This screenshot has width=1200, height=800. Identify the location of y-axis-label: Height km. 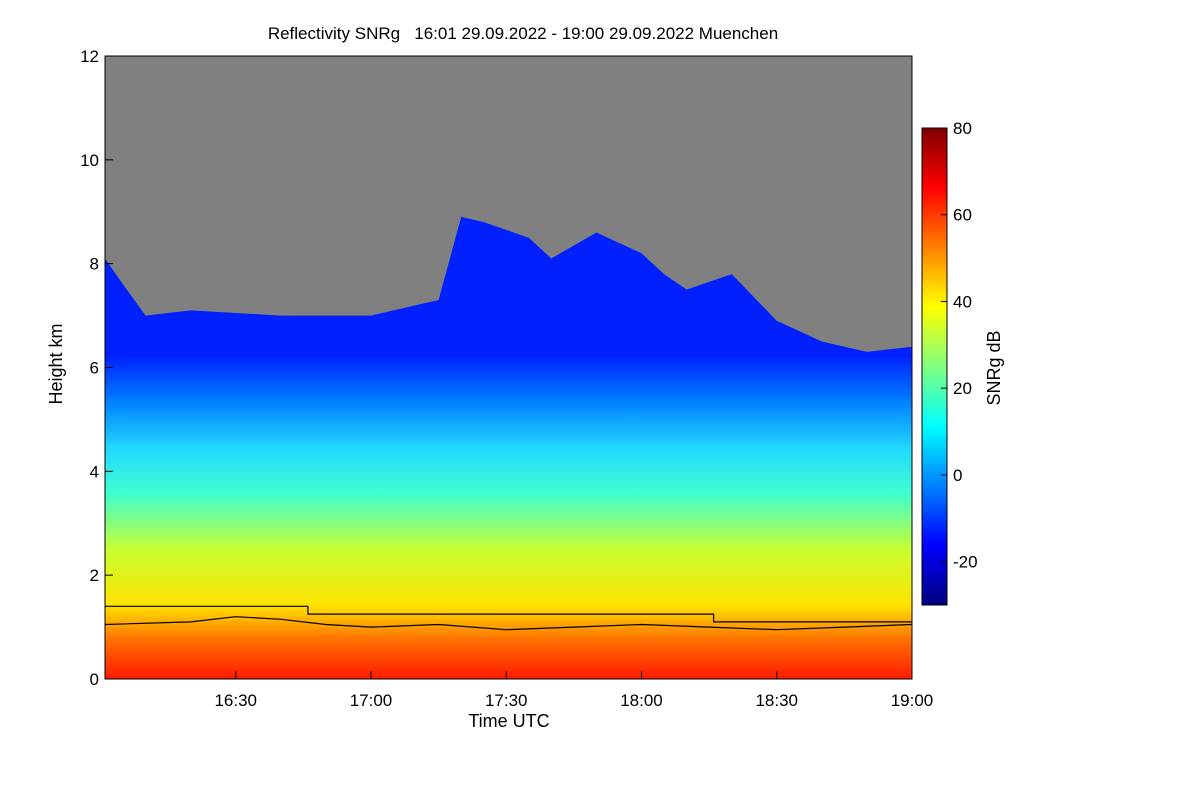
(56, 363).